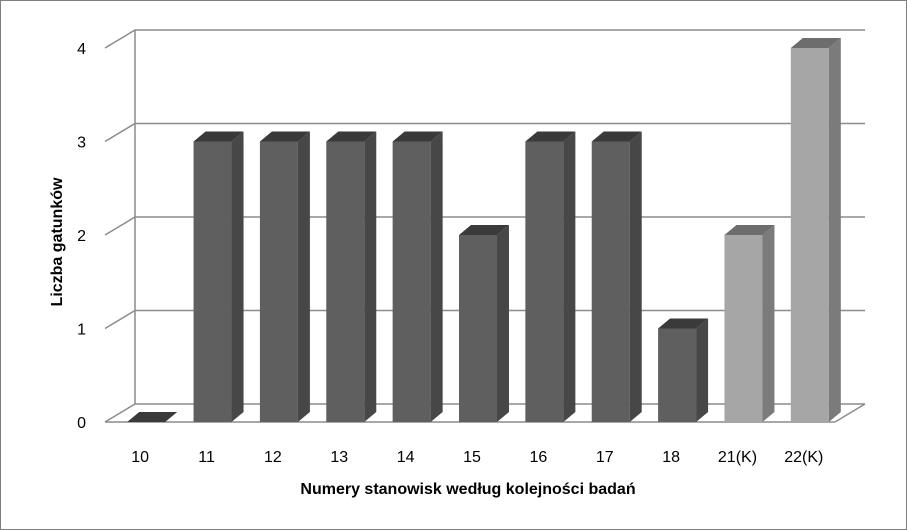 This screenshot has width=907, height=530. Describe the element at coordinates (472, 457) in the screenshot. I see `x-tick-label: 15` at that location.